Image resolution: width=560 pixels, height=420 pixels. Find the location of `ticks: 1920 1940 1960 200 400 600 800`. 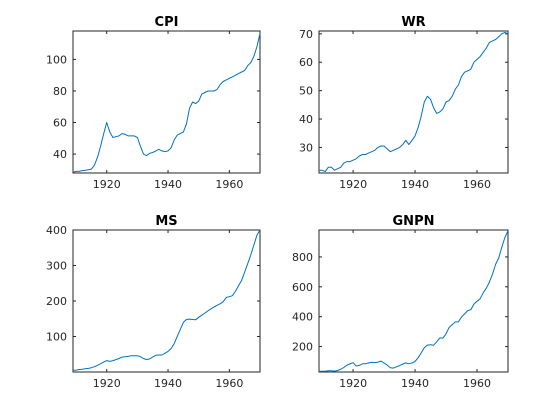

ticks: 1920 1940 1960 200 400 600 800 is located at coordinates (400, 310).